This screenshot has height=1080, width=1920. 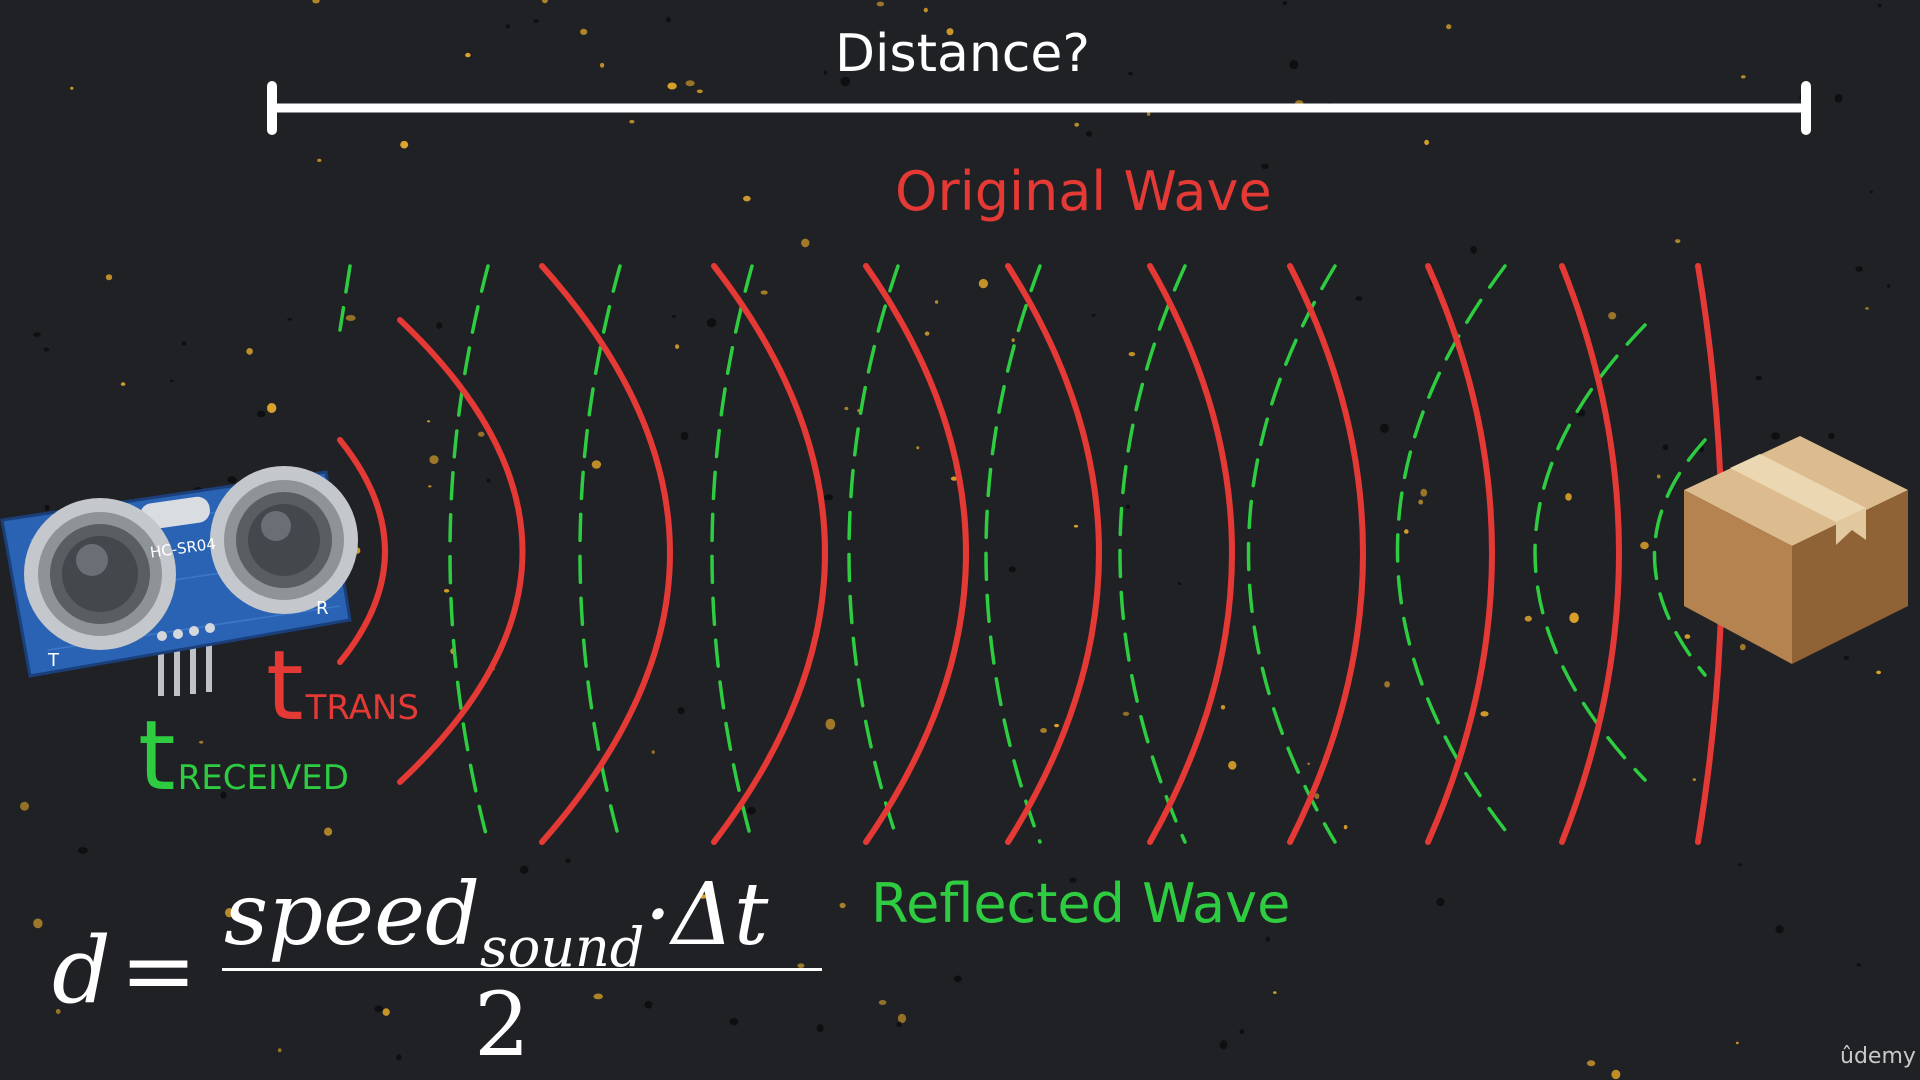 I want to click on cardboard-box-icon, so click(x=1796, y=550).